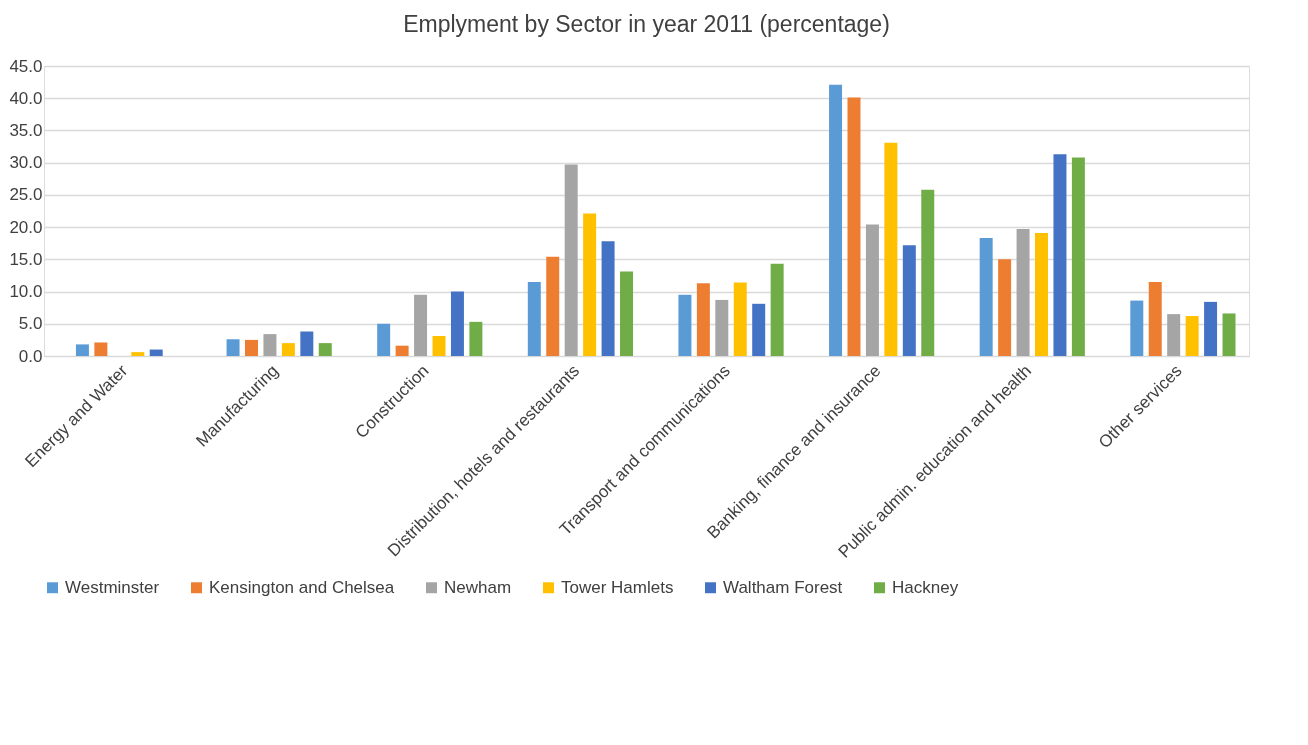 Image resolution: width=1308 pixels, height=745 pixels. I want to click on y-tick-label: 35.0, so click(26, 130).